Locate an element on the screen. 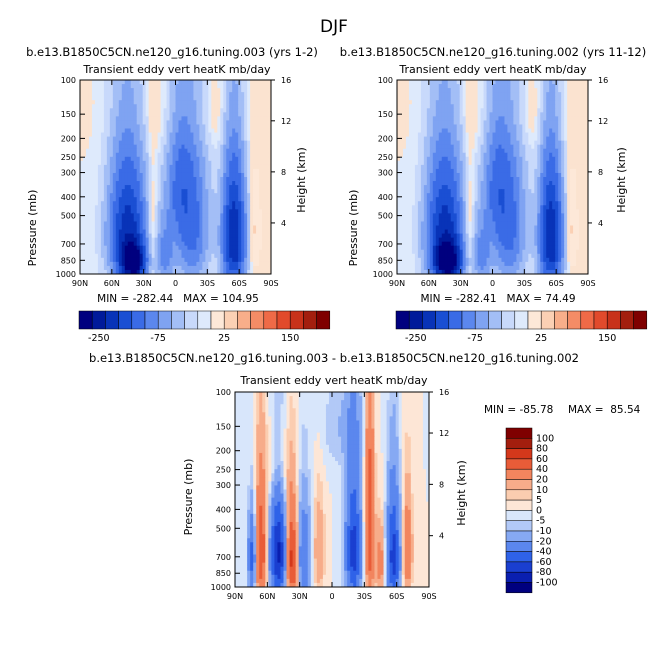  colorbar-swatch is located at coordinates (323, 320).